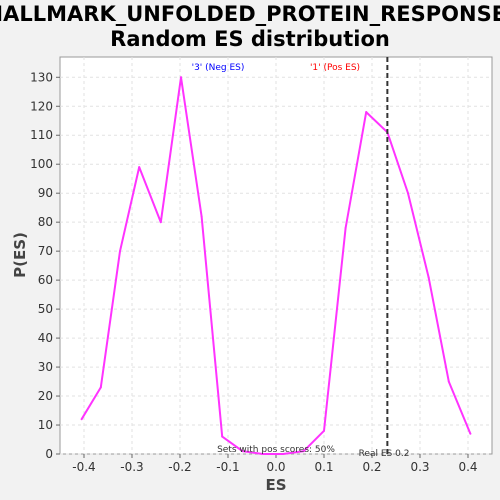 This screenshot has width=500, height=500. I want to click on y-tick-label: 50, so click(45, 309).